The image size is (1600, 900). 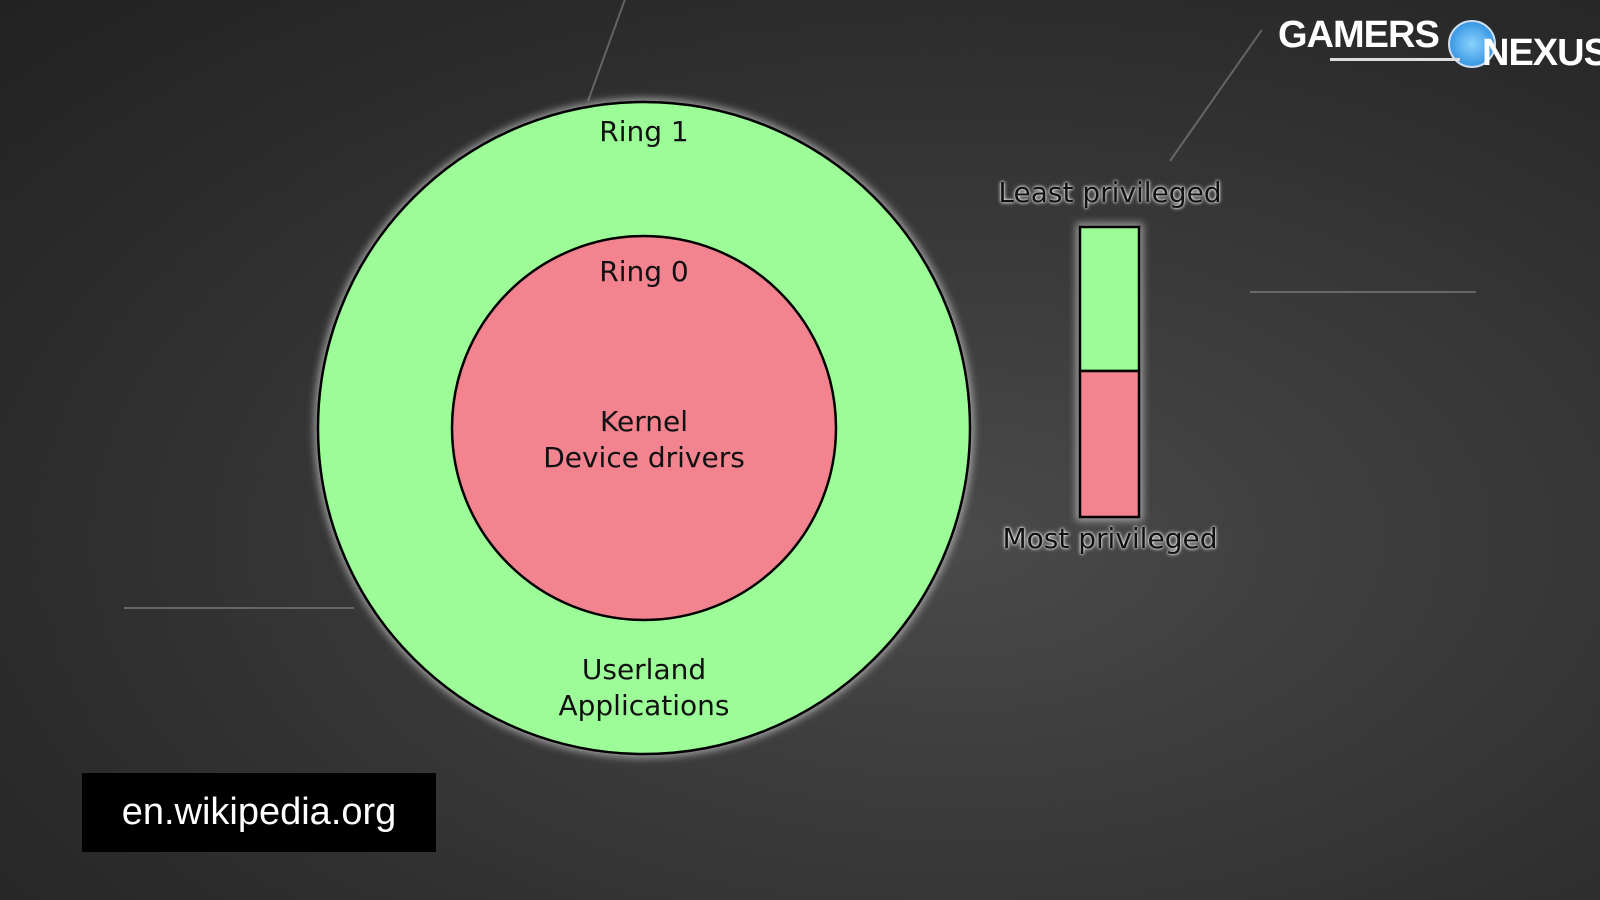 What do you see at coordinates (1109, 299) in the screenshot?
I see `least-privileged-bar` at bounding box center [1109, 299].